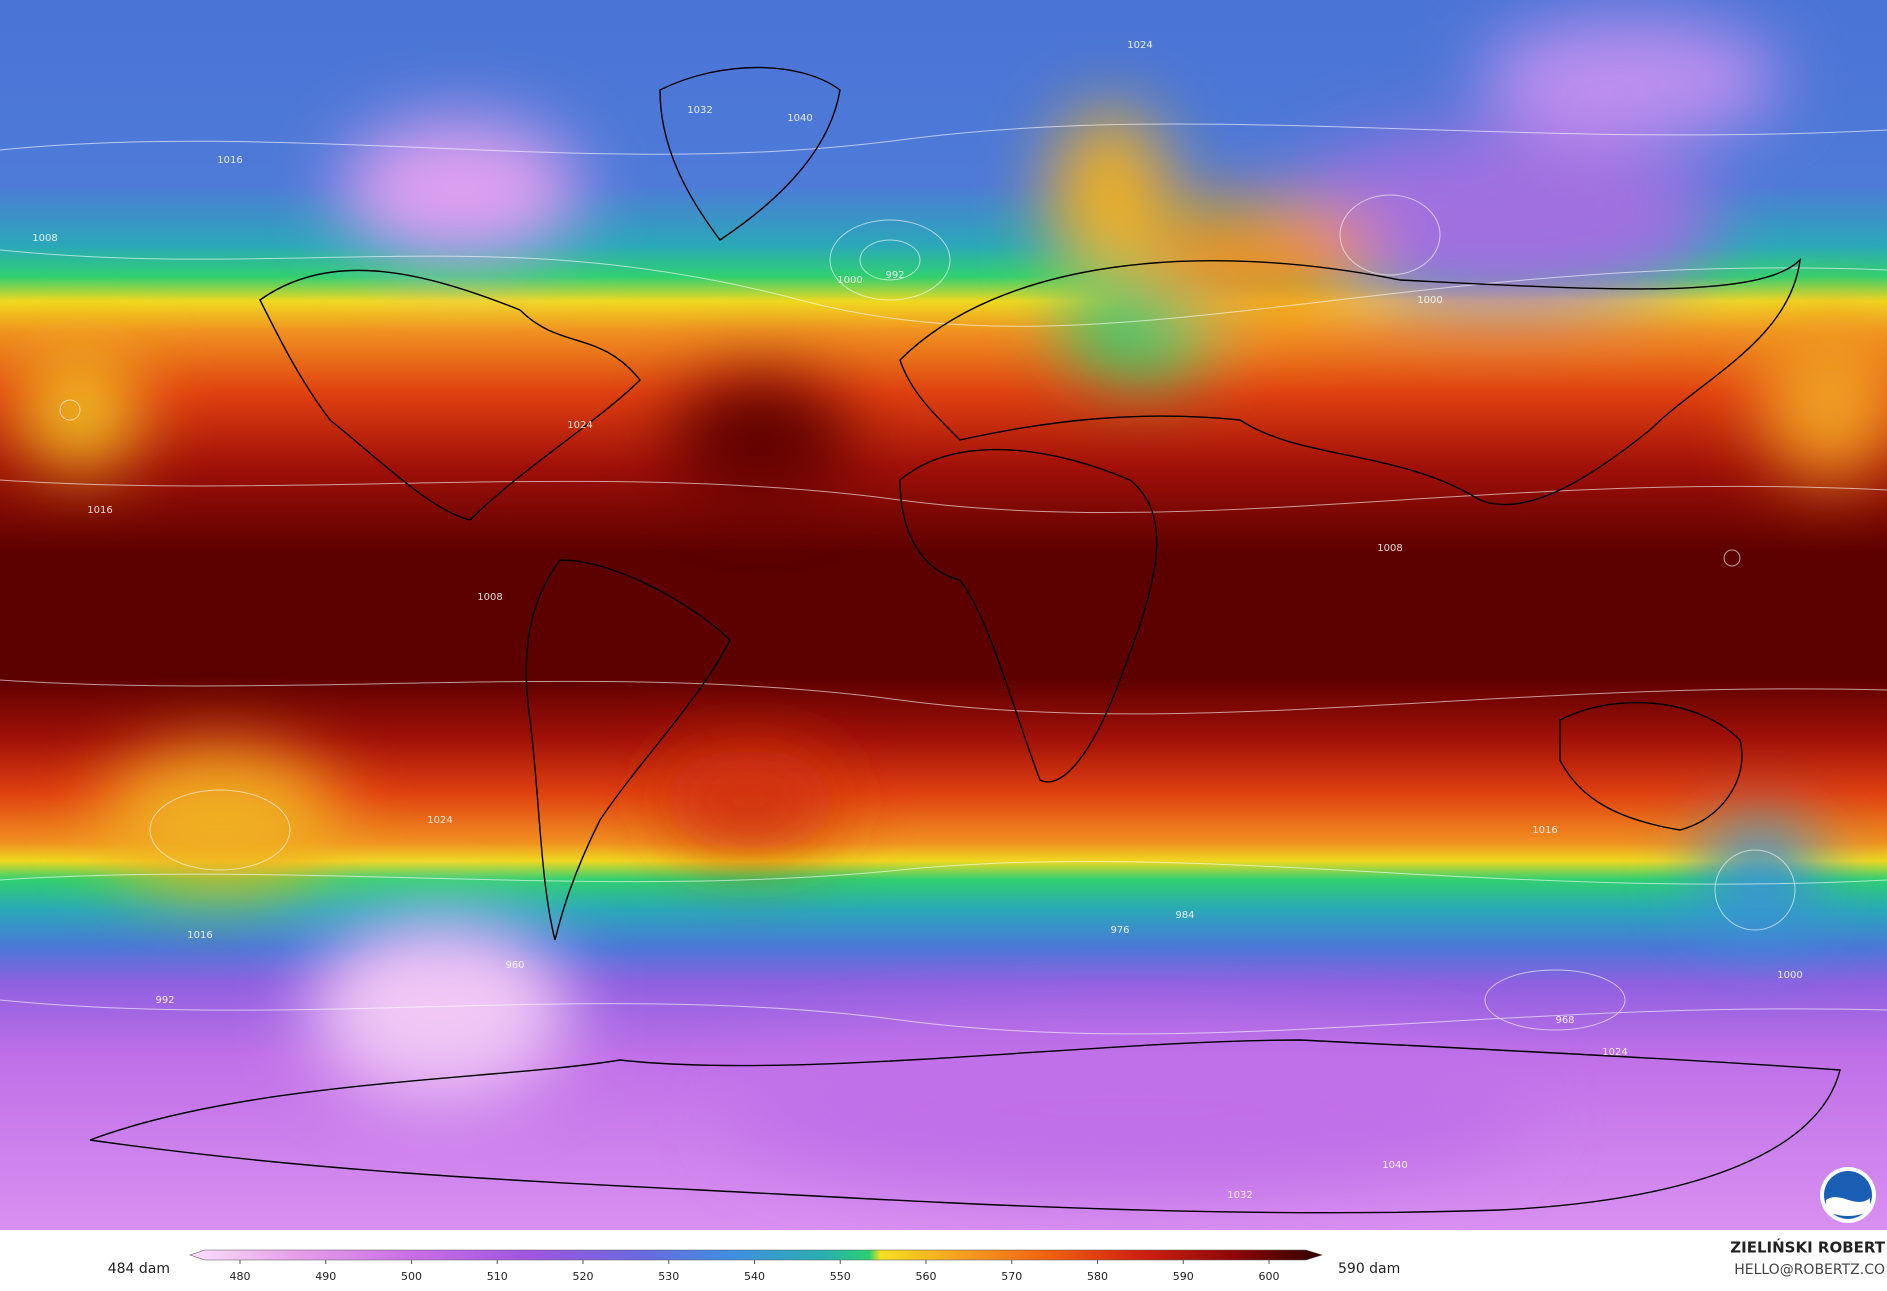 This screenshot has height=1291, width=1887. What do you see at coordinates (583, 1276) in the screenshot?
I see `colorbar-tick-label: 520` at bounding box center [583, 1276].